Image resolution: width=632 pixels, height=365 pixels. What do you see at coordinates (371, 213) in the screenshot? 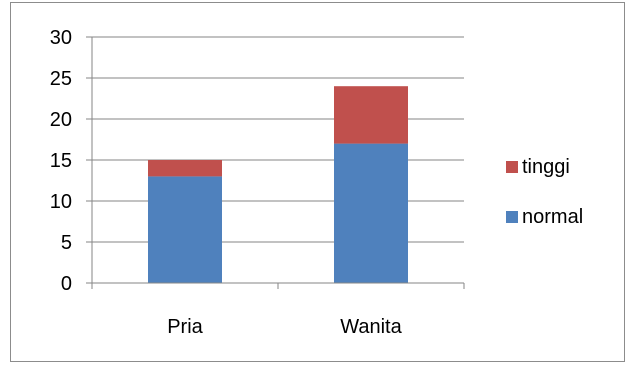
I see `bar-normal-wanita` at bounding box center [371, 213].